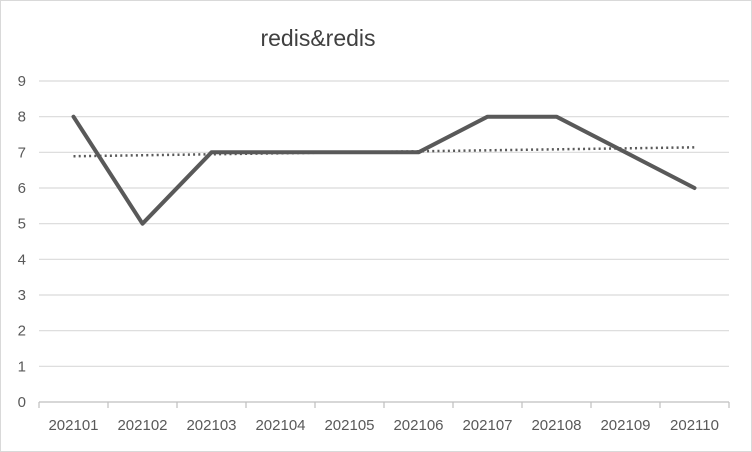 The image size is (752, 452). Describe the element at coordinates (280, 425) in the screenshot. I see `x-tick-label: 202104` at that location.